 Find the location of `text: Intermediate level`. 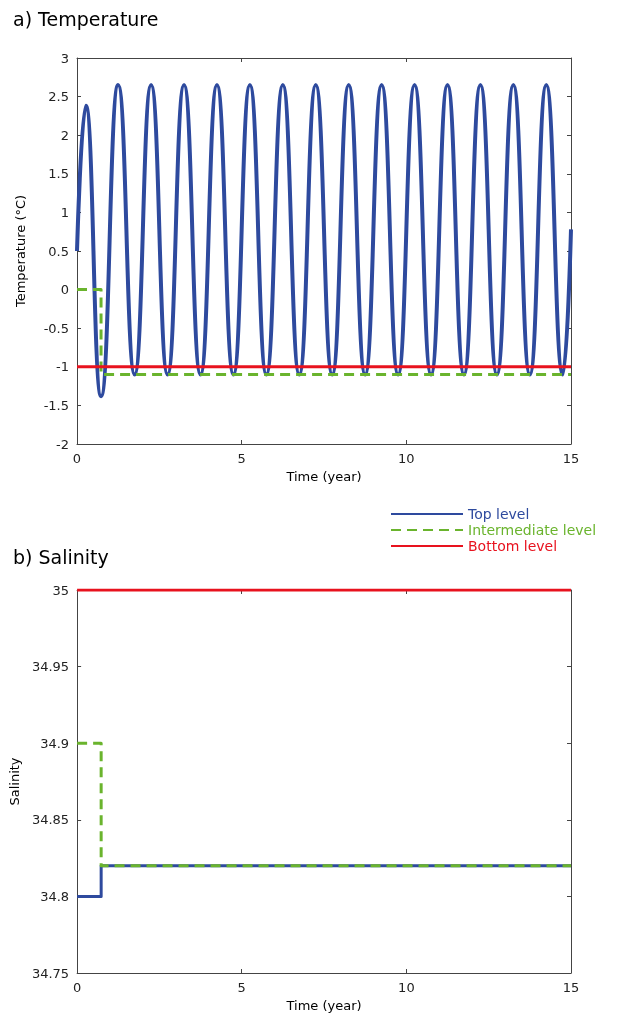

text: Intermediate level is located at coordinates (532, 530).